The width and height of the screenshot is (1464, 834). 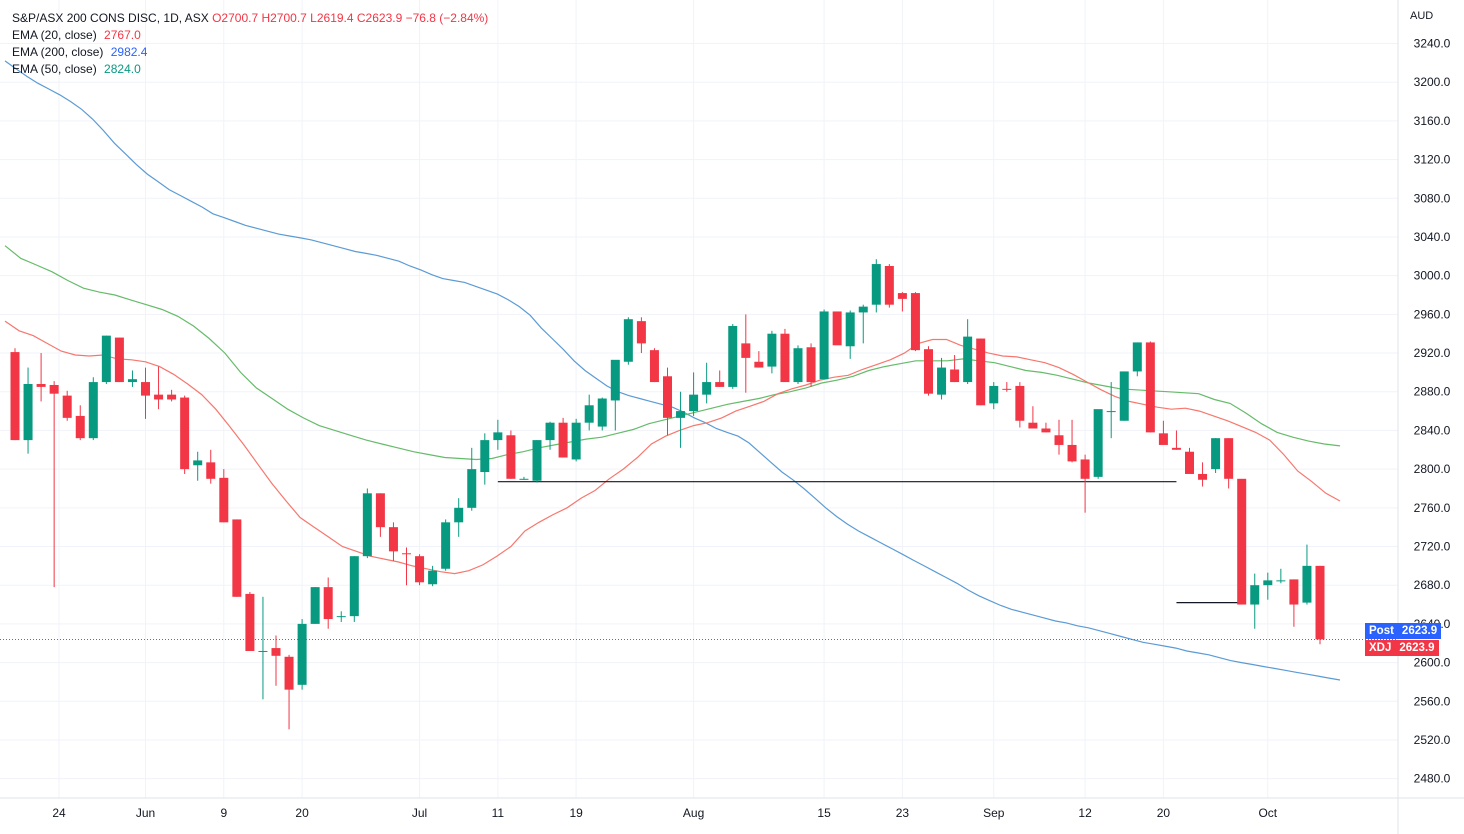 What do you see at coordinates (302, 813) in the screenshot?
I see `x-tick-label: 20` at bounding box center [302, 813].